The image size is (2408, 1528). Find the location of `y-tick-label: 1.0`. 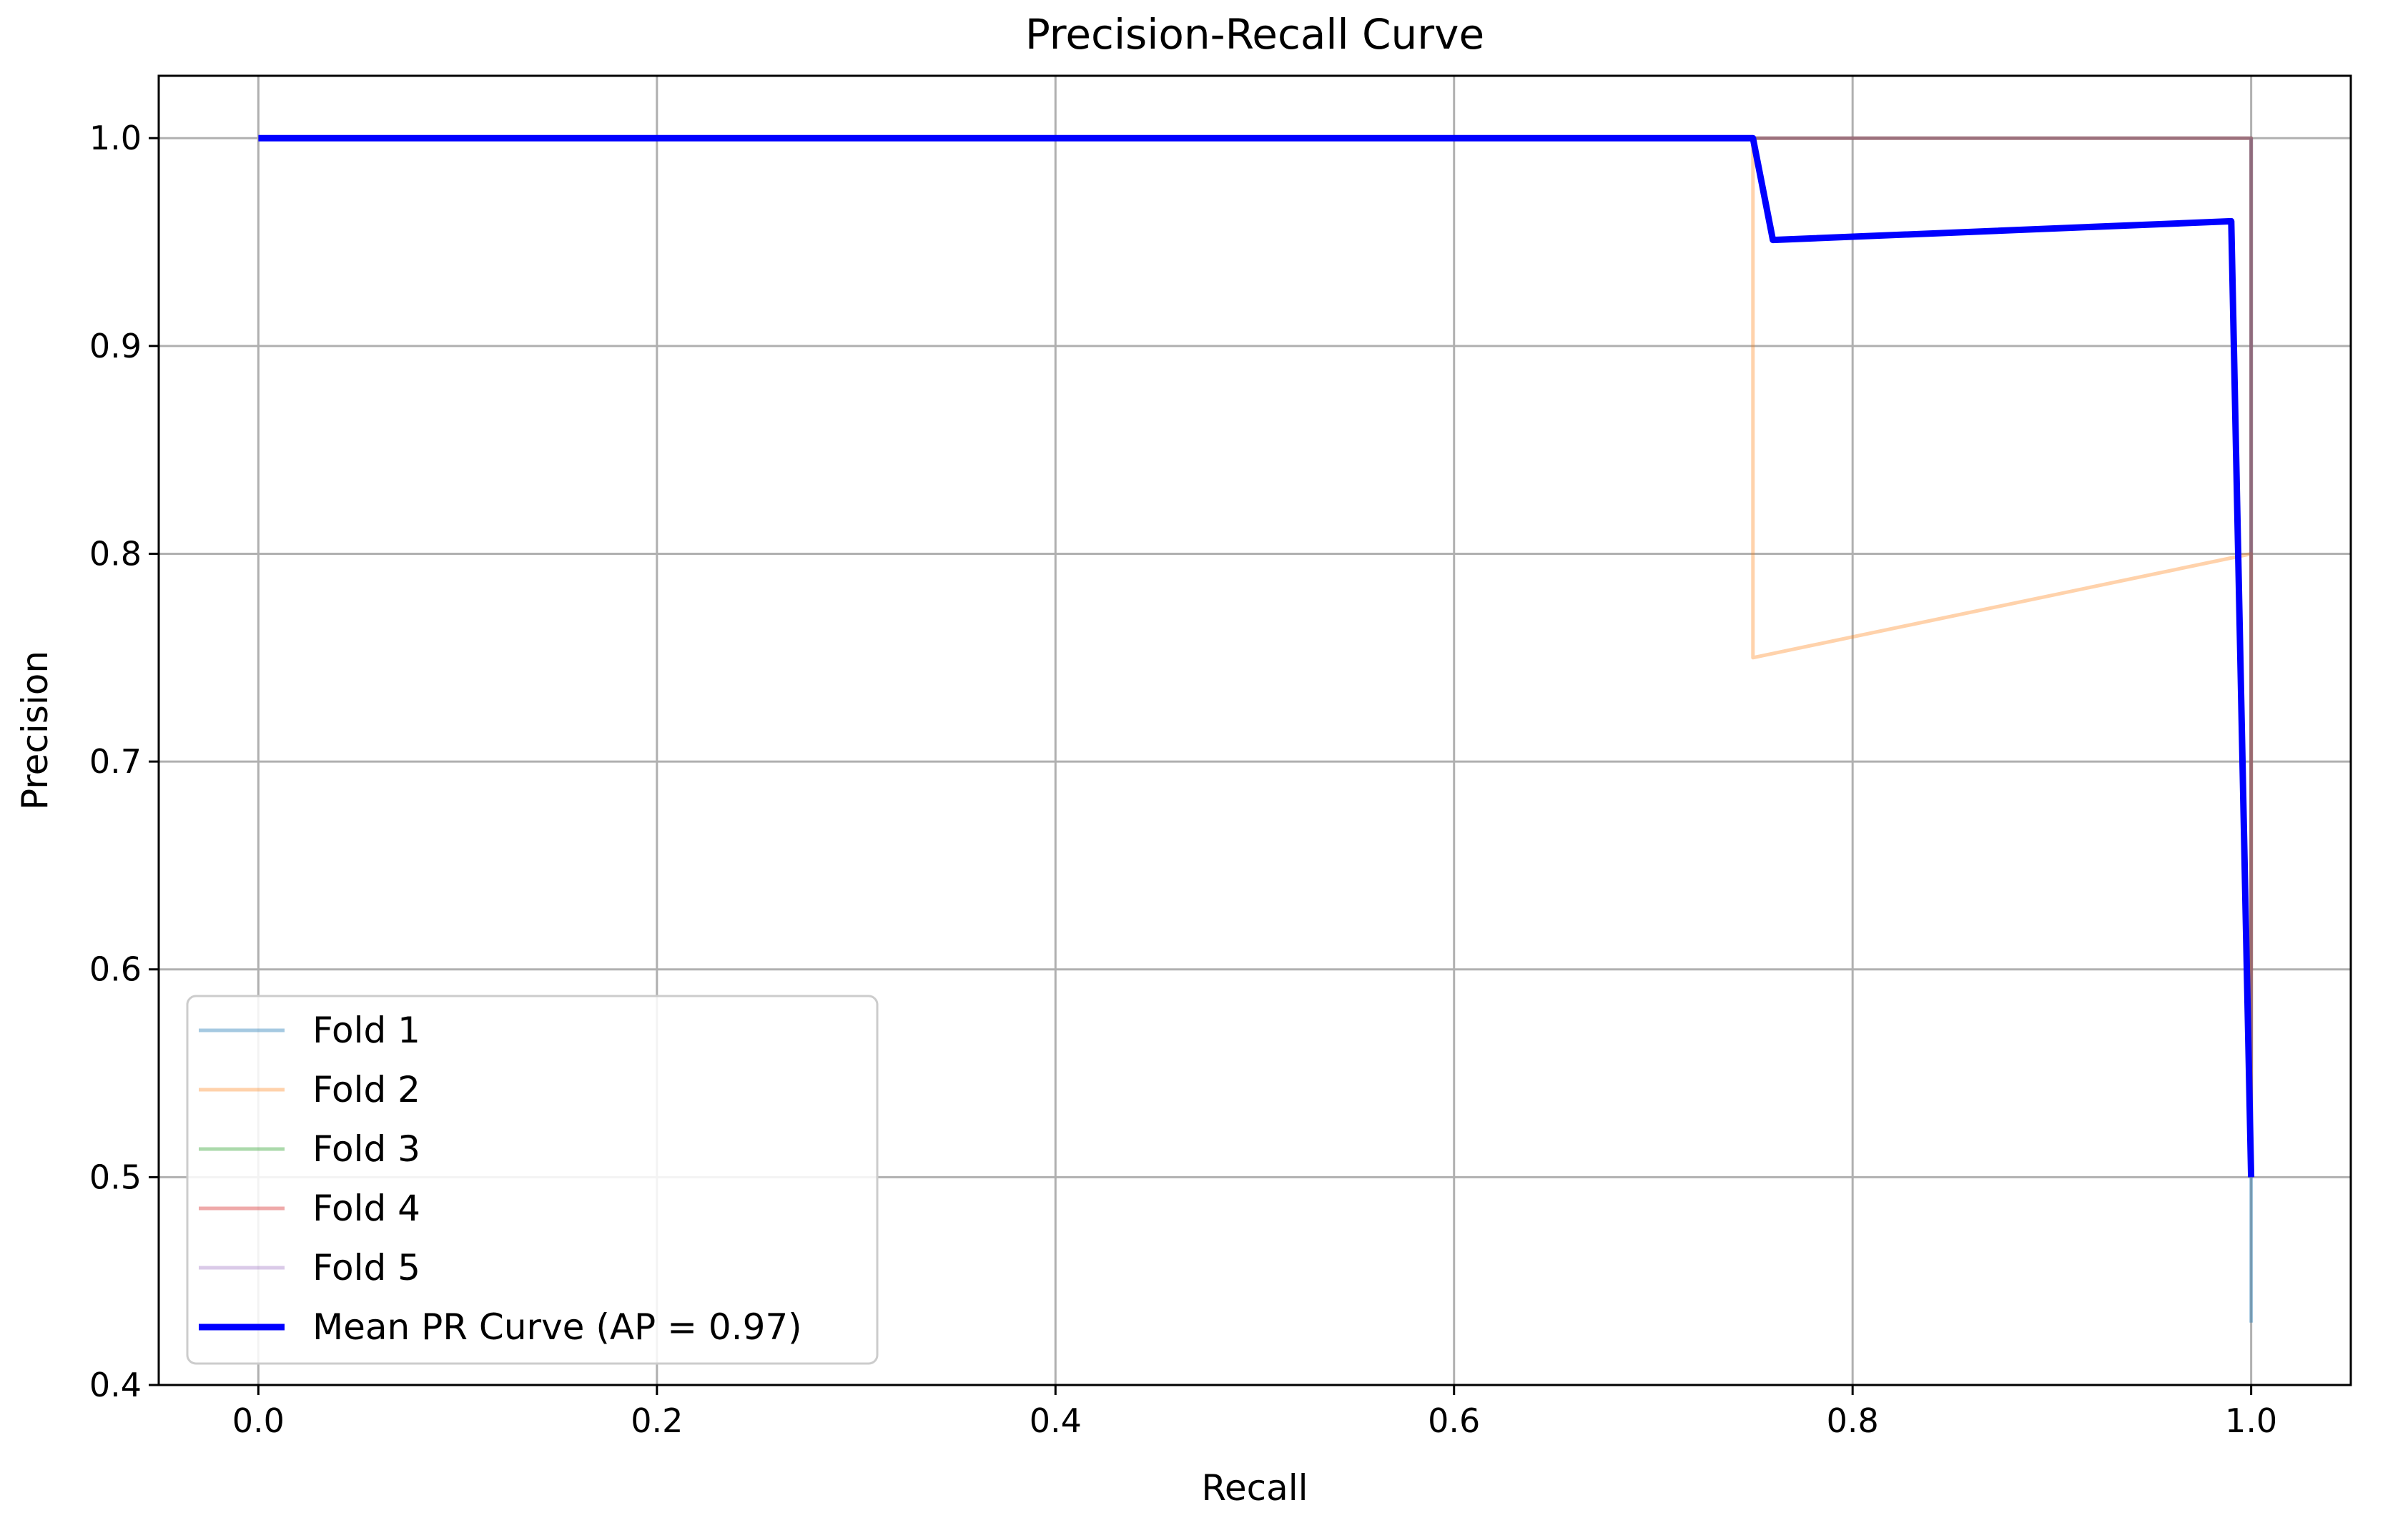

y-tick-label: 1.0 is located at coordinates (115, 138).